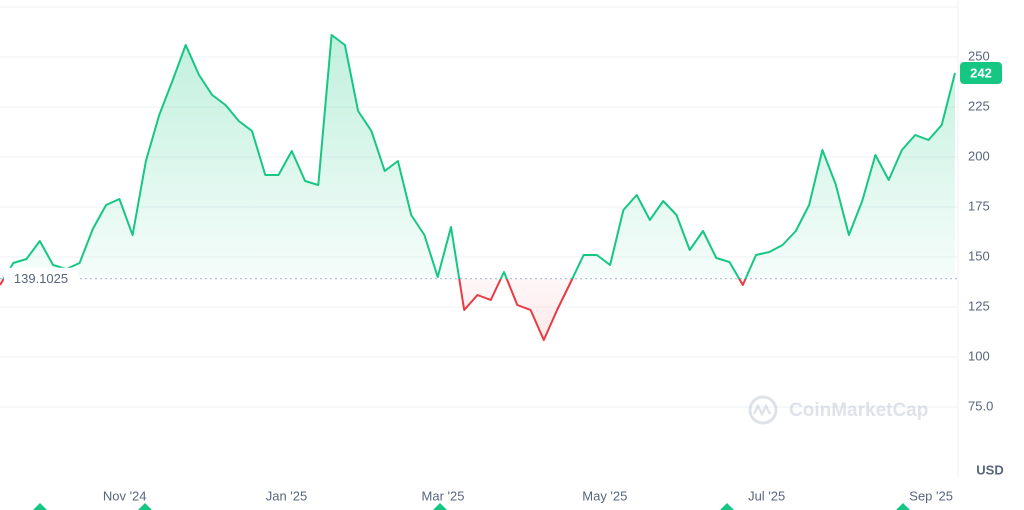  I want to click on y-tick-label: 175, so click(979, 205).